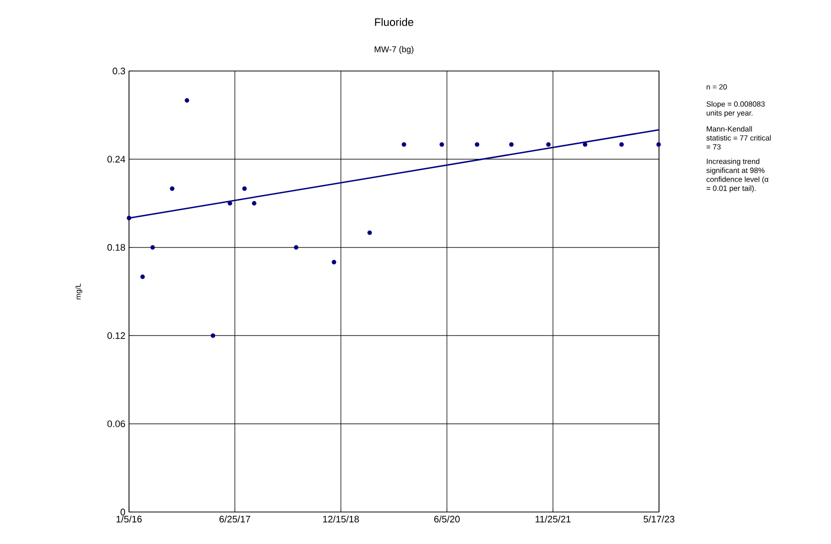 The image size is (831, 544). Describe the element at coordinates (341, 519) in the screenshot. I see `x-tick-label: 12/15/18` at that location.